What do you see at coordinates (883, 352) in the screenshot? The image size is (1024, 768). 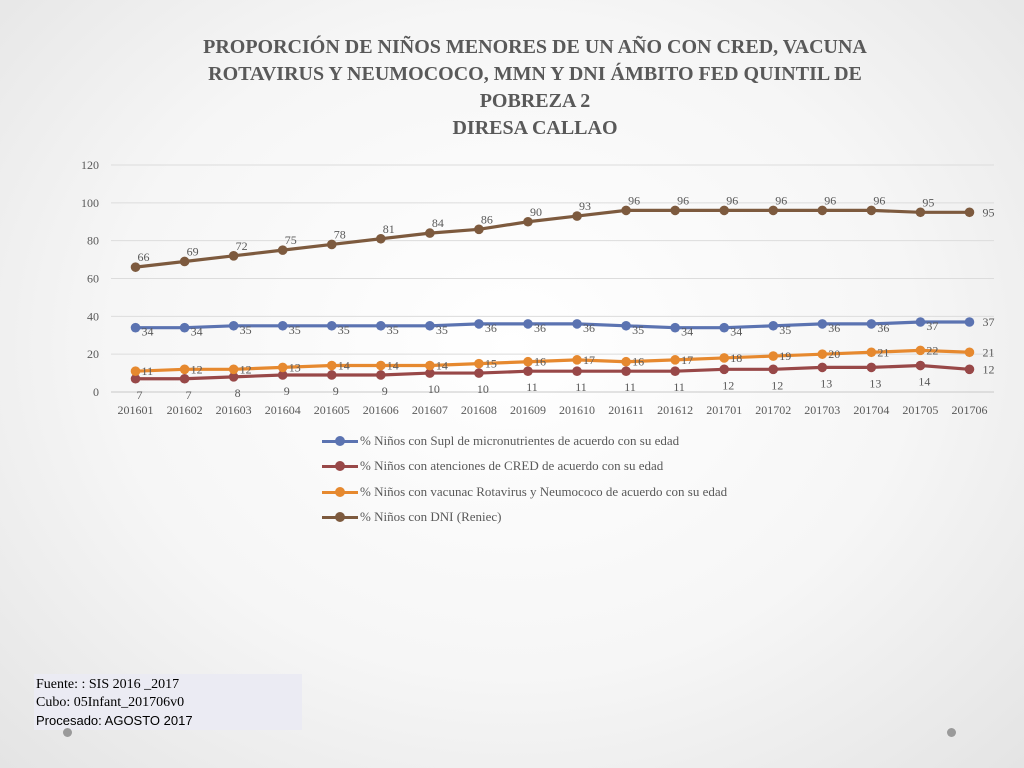 I see `data-label: 21` at bounding box center [883, 352].